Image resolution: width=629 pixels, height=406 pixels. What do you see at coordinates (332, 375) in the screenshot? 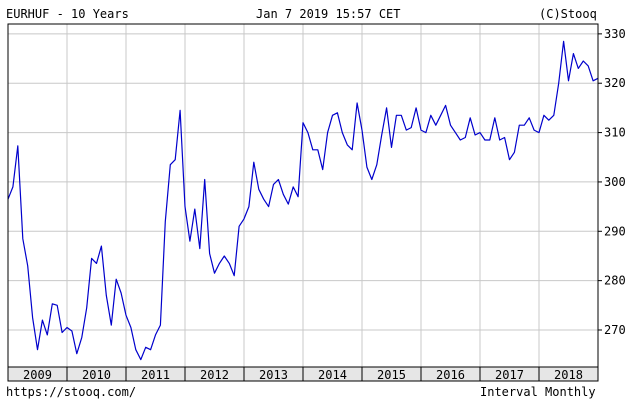
I see `x-tick-label: 2014` at bounding box center [332, 375].